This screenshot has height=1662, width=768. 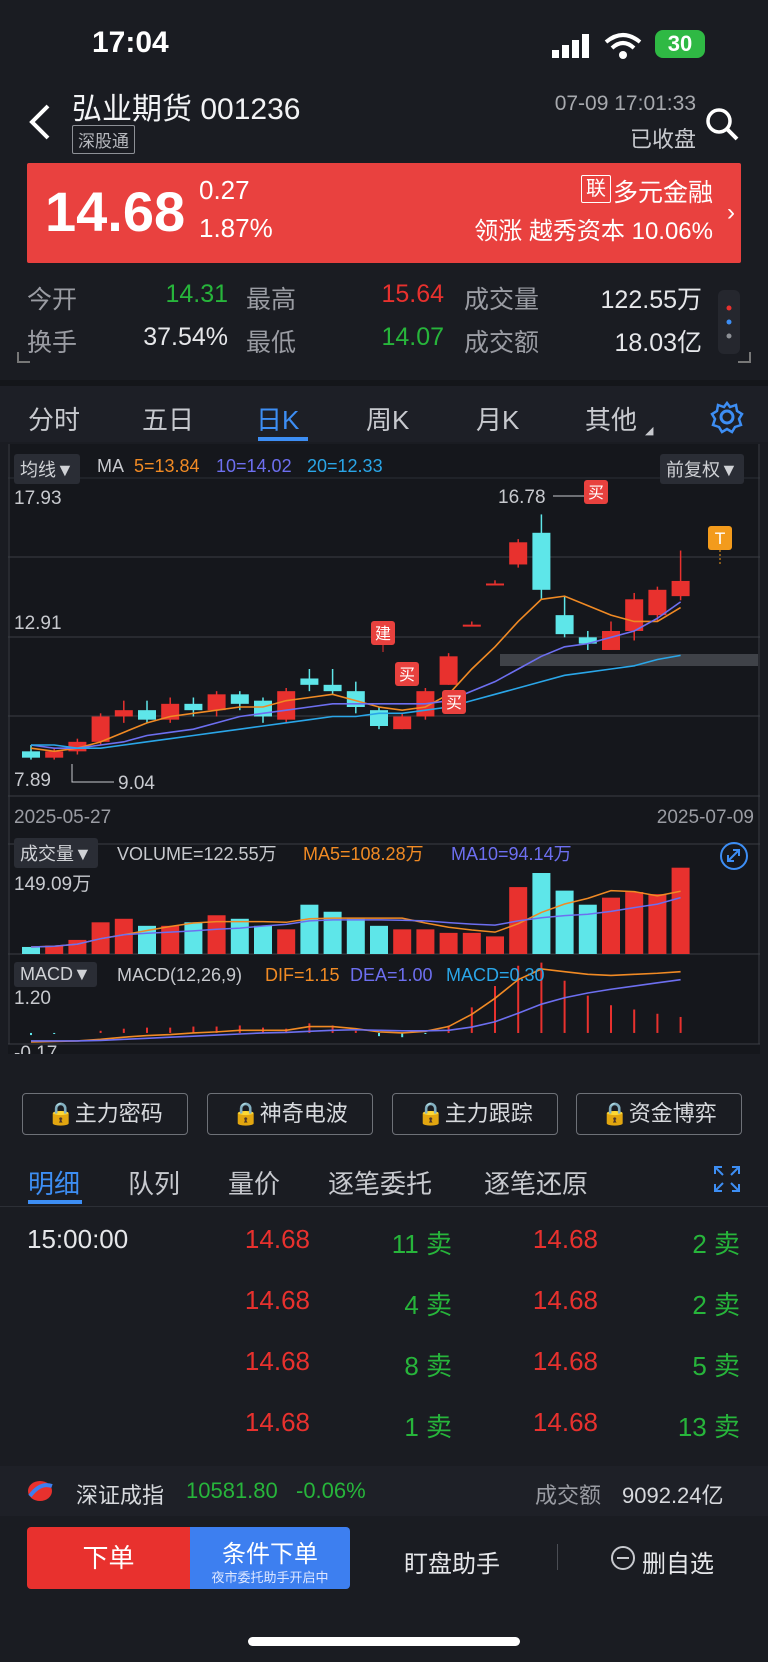 I want to click on tab-volume-price: 量价, so click(x=254, y=1184).